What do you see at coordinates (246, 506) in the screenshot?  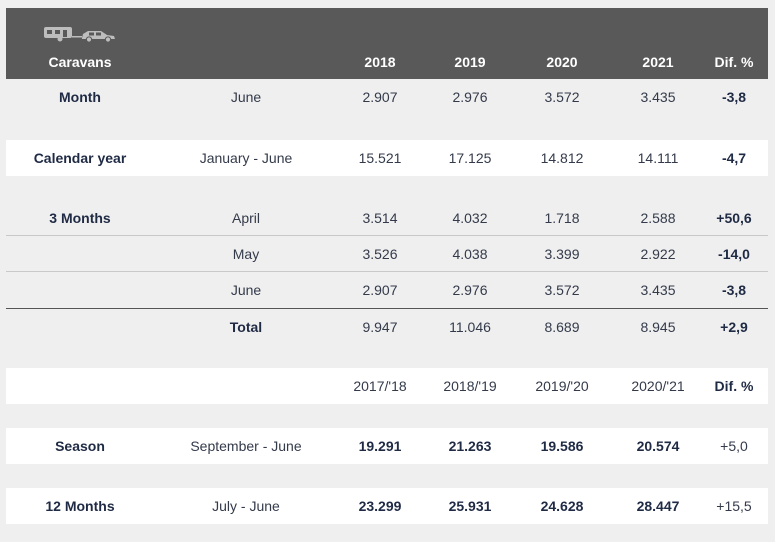 I see `twelve-months-period: July - June` at bounding box center [246, 506].